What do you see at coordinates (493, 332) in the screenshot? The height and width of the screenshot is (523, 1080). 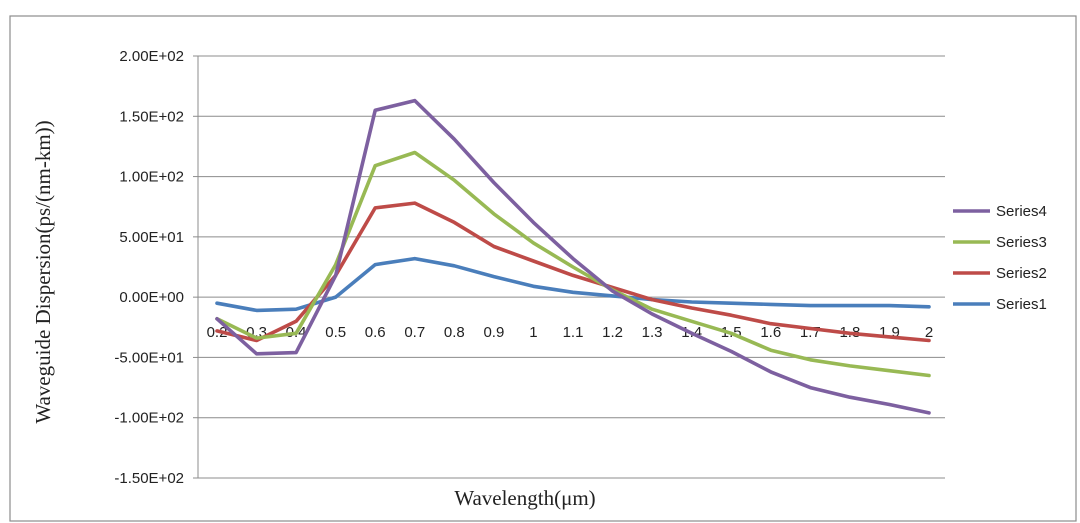 I see `x-tick-label: 0.9` at bounding box center [493, 332].